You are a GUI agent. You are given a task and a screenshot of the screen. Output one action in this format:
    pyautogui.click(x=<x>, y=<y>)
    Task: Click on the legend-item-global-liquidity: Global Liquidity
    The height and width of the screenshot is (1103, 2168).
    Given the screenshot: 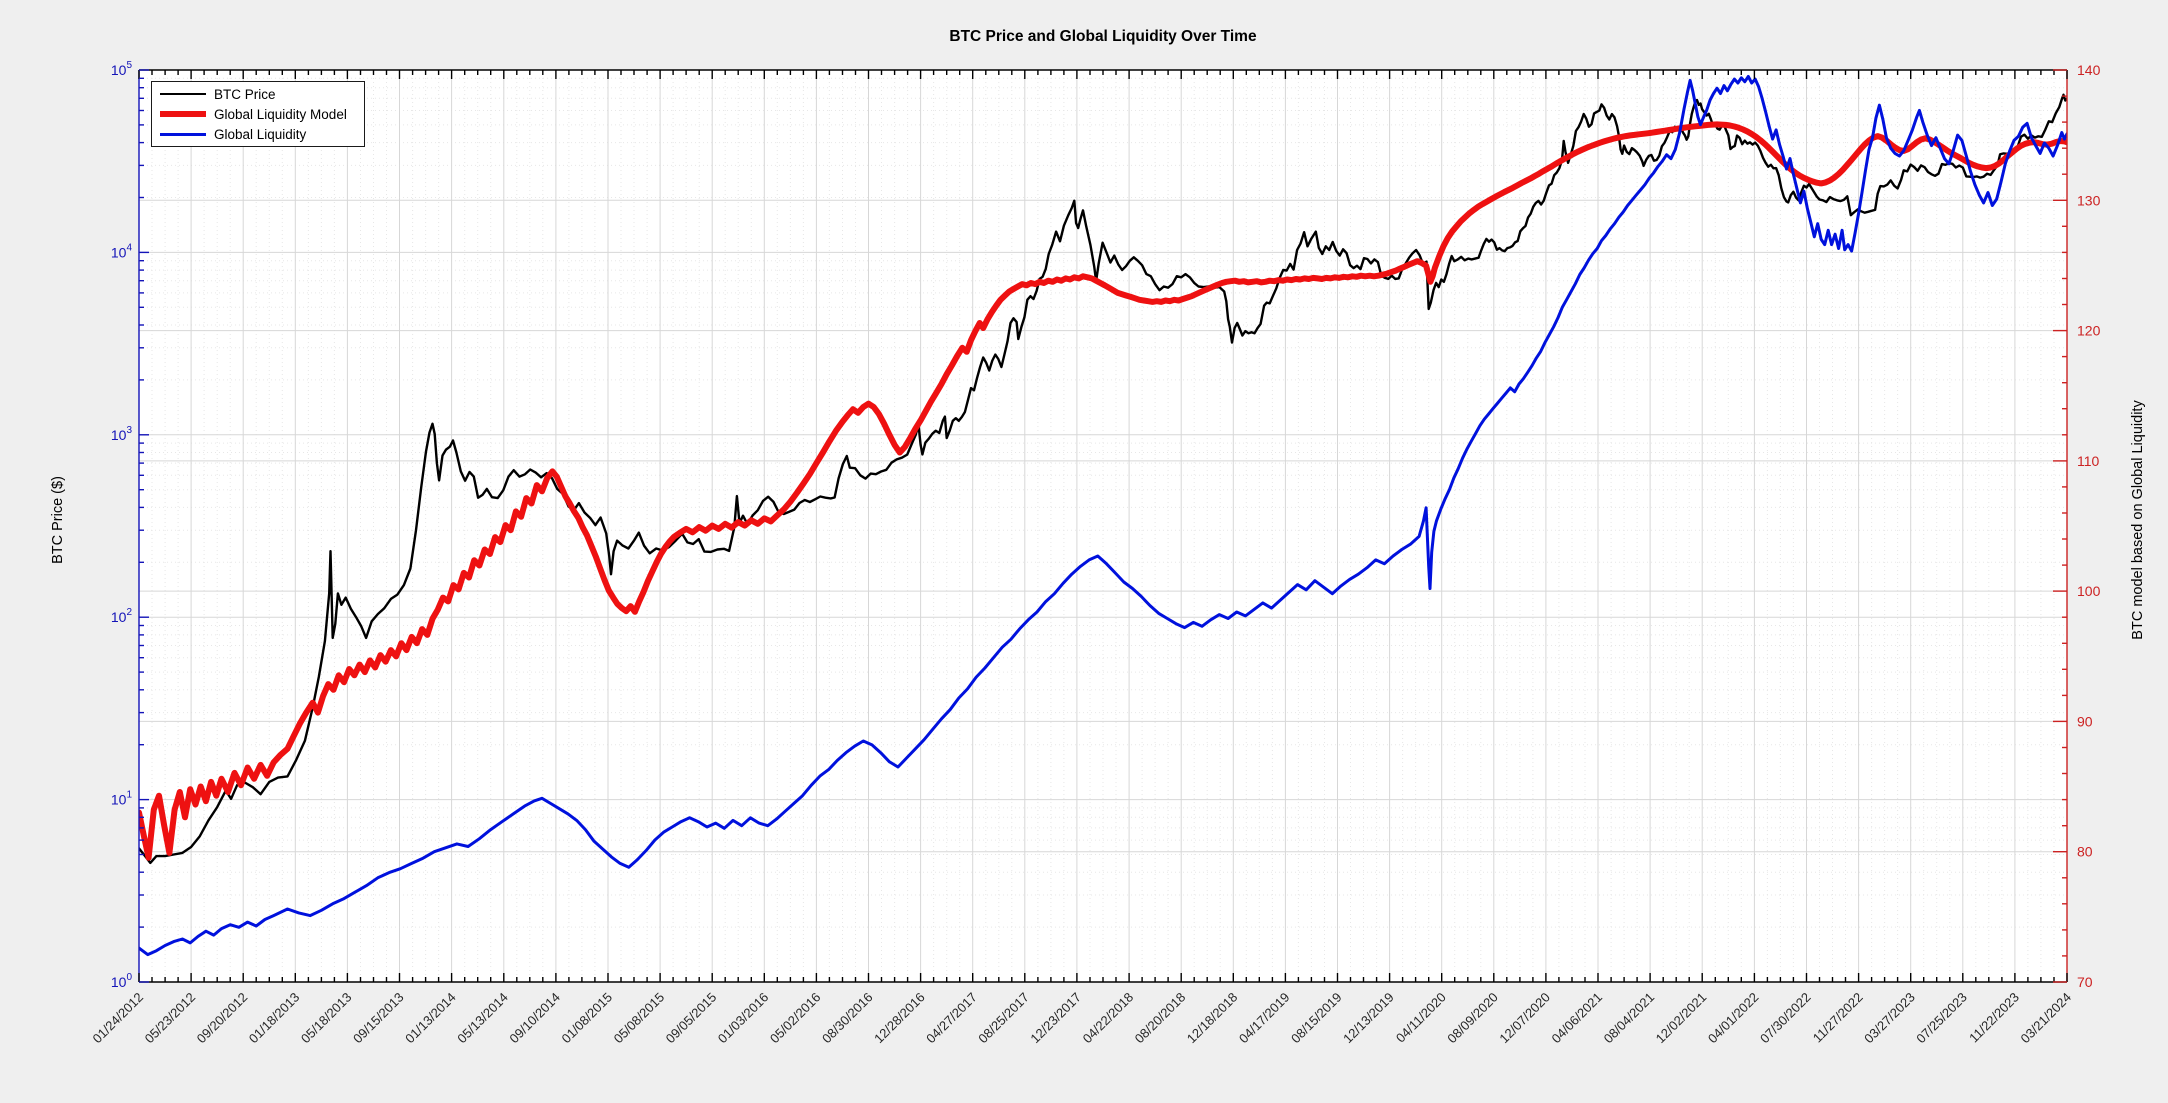 What is the action you would take?
    pyautogui.click(x=258, y=134)
    